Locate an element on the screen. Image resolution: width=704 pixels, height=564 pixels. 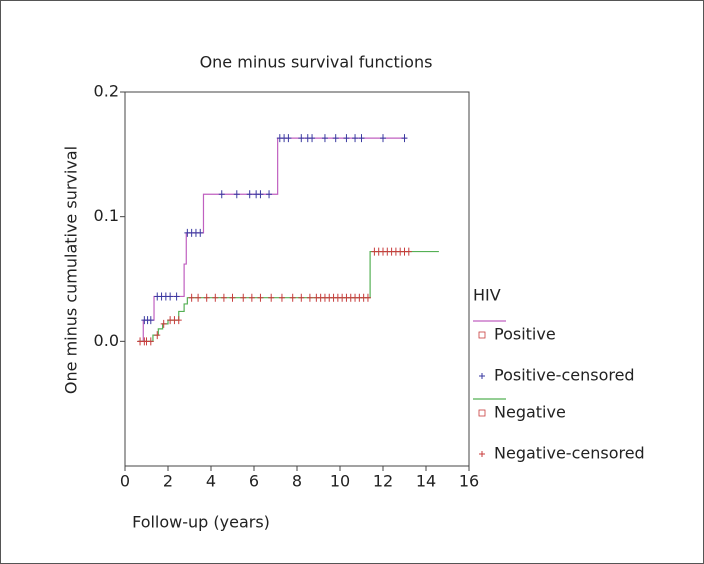
legend-label: Positive-censored is located at coordinates (564, 375).